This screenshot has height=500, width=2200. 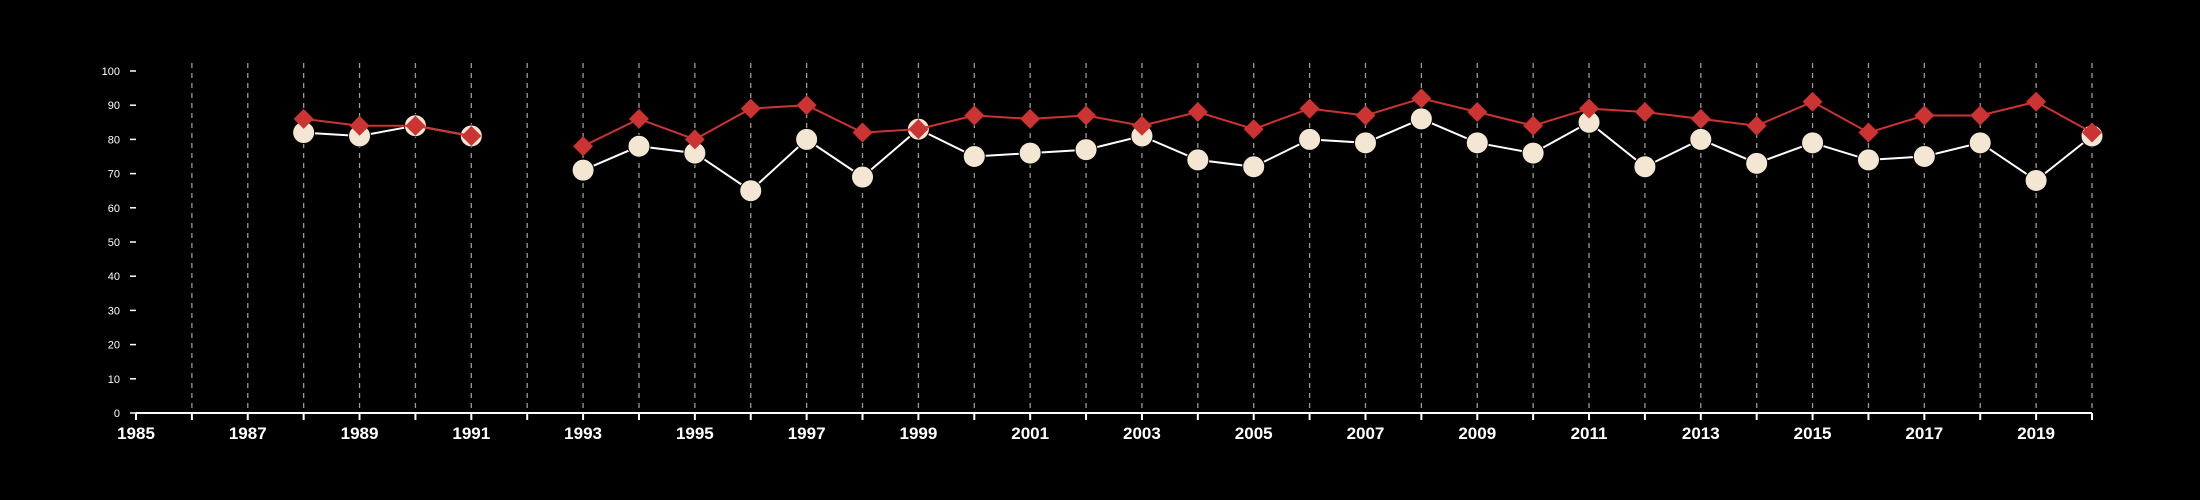 I want to click on y-tick-label: 90, so click(x=114, y=106).